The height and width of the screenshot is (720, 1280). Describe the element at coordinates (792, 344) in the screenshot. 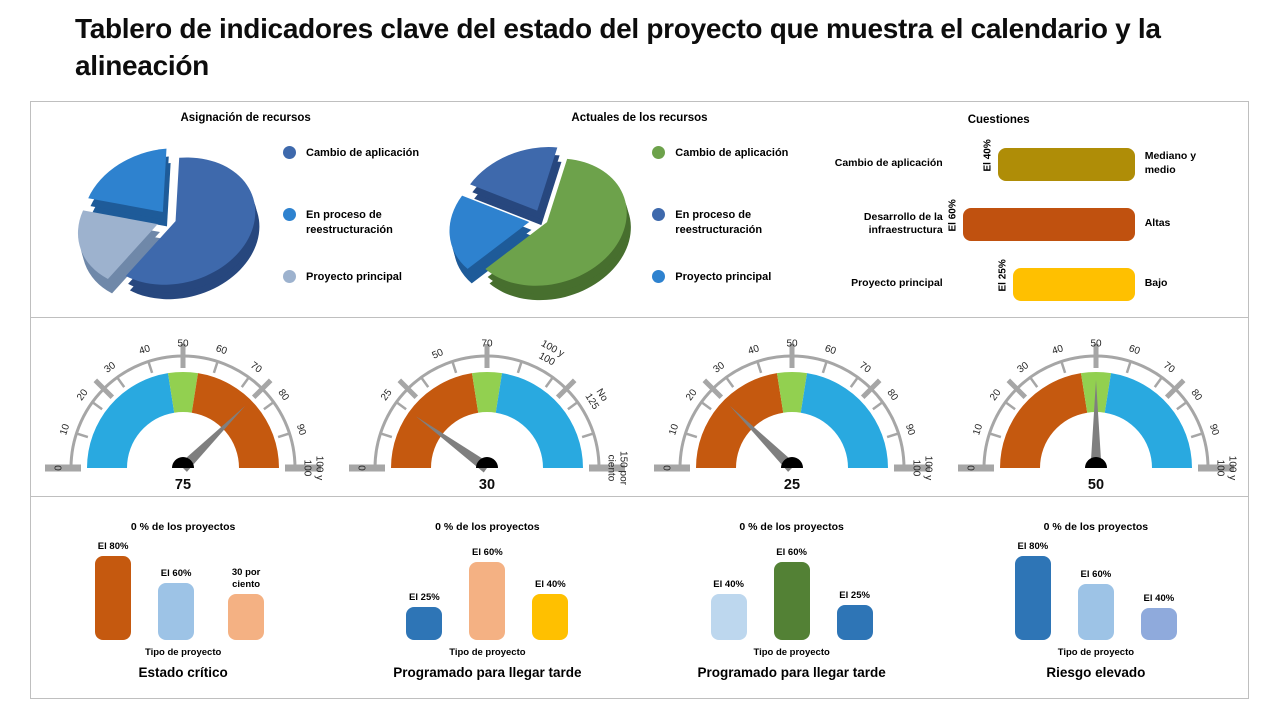

I see `gauge-tick-label: 50` at that location.